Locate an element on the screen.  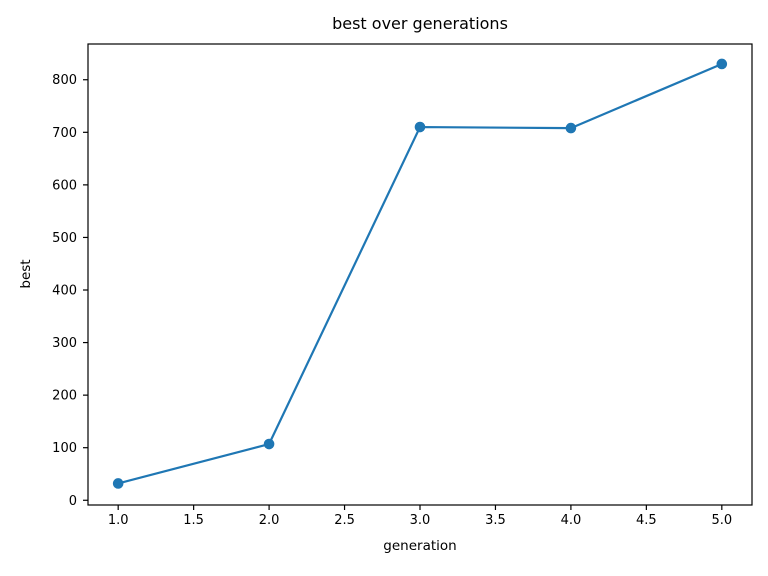
y-tick-label: 300 is located at coordinates (64, 343).